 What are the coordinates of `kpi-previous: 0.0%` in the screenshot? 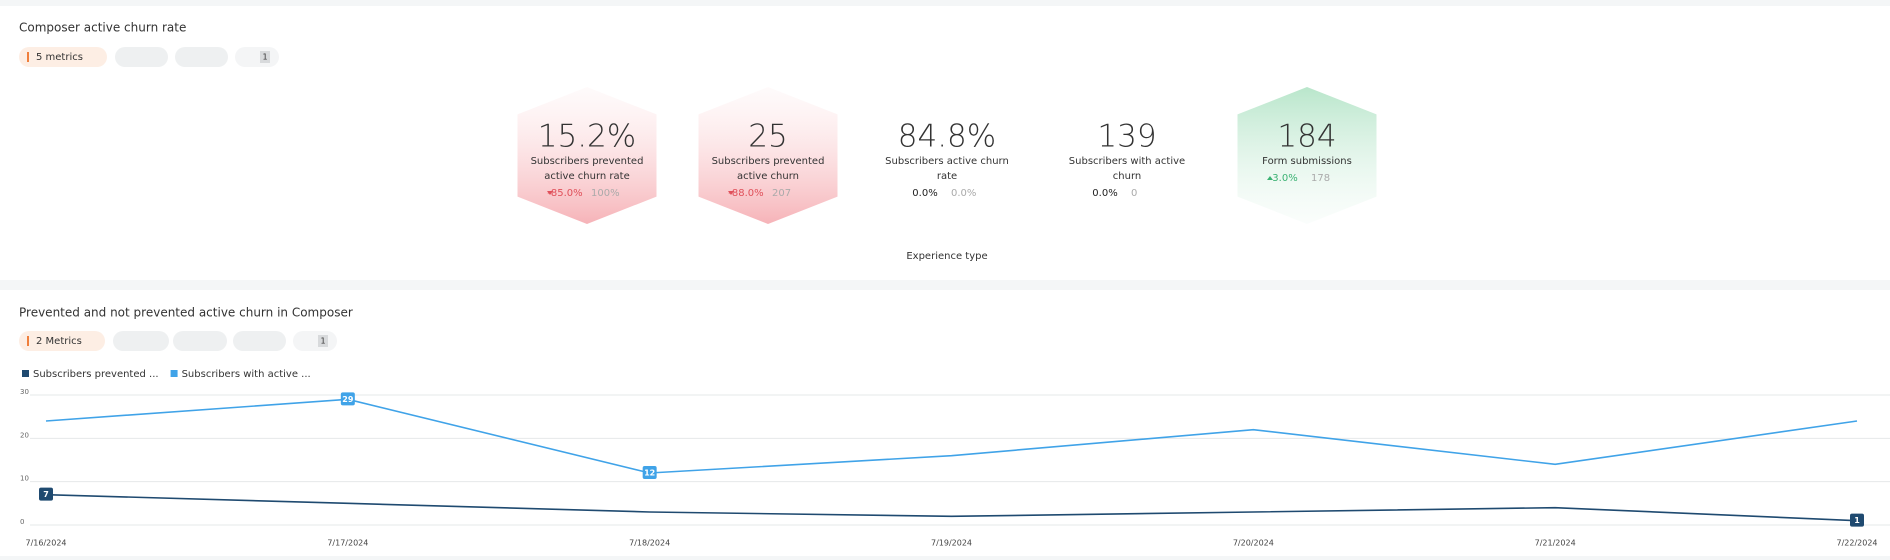 It's located at (963, 193).